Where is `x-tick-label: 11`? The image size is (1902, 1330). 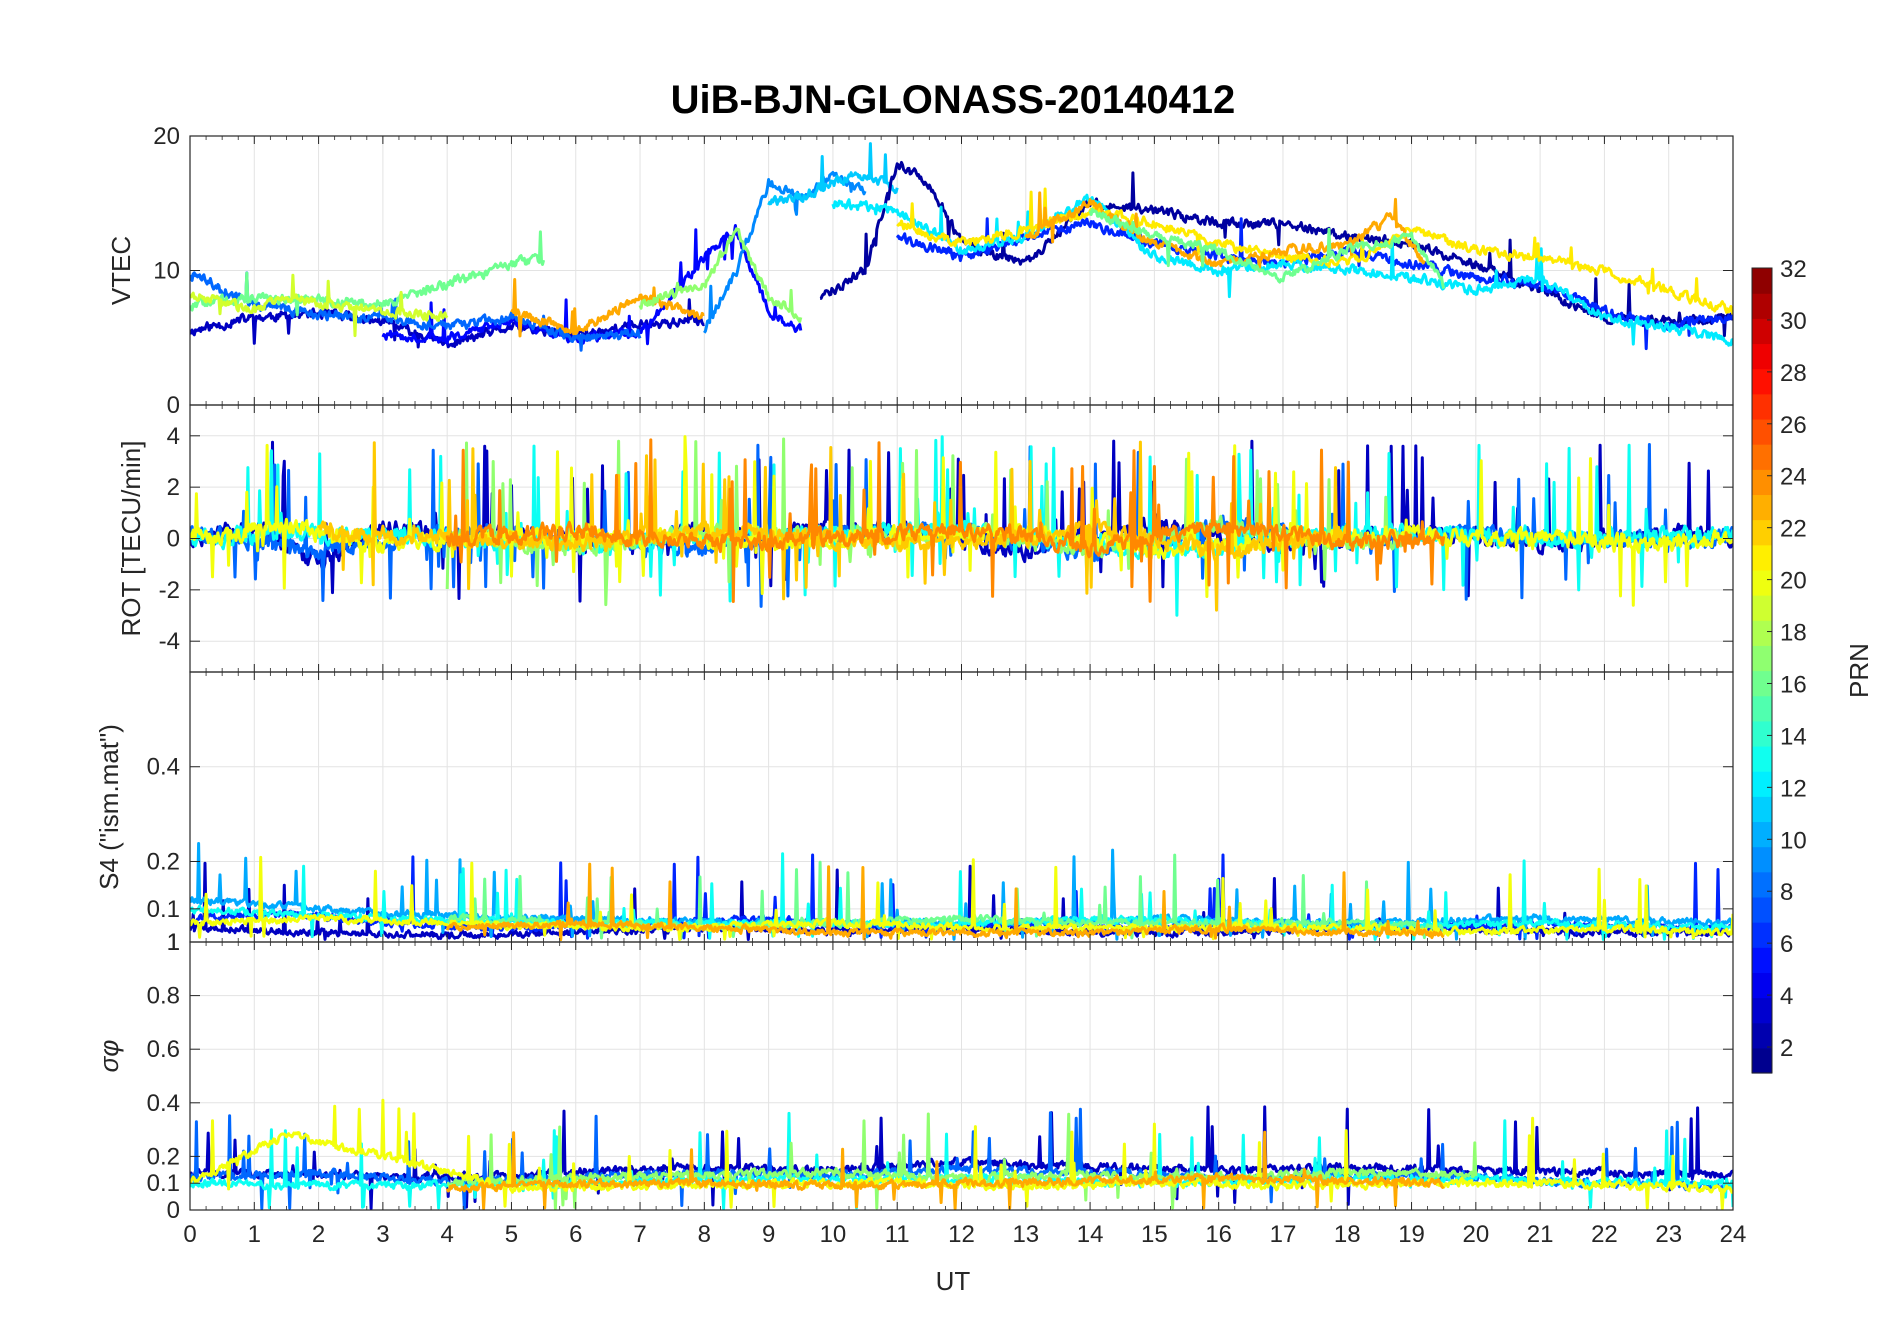
x-tick-label: 11 is located at coordinates (897, 1234).